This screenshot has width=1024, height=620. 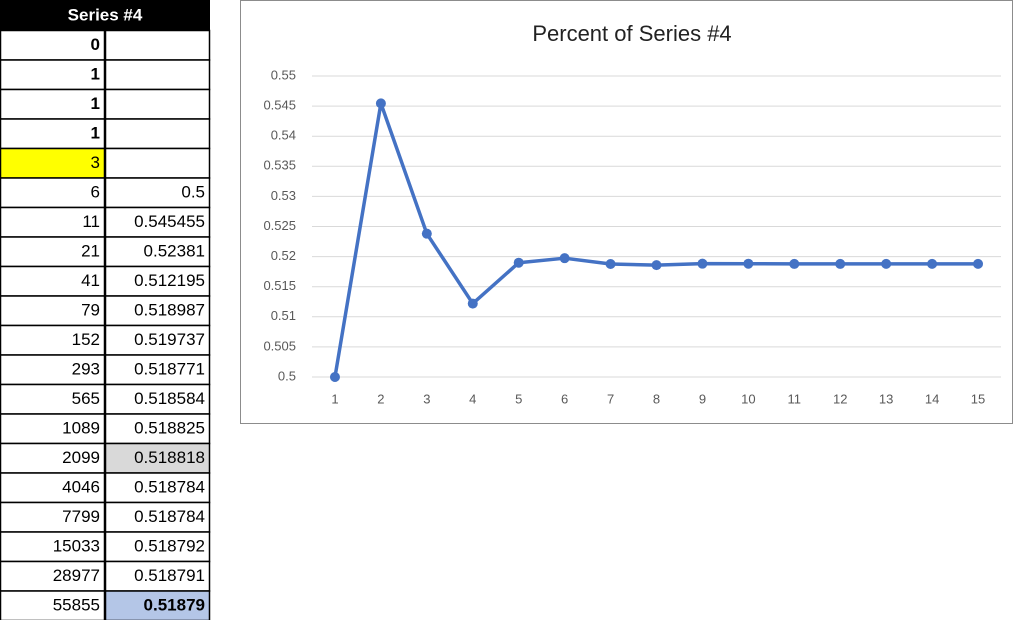 I want to click on y-tick-label: 0.505, so click(x=279, y=345).